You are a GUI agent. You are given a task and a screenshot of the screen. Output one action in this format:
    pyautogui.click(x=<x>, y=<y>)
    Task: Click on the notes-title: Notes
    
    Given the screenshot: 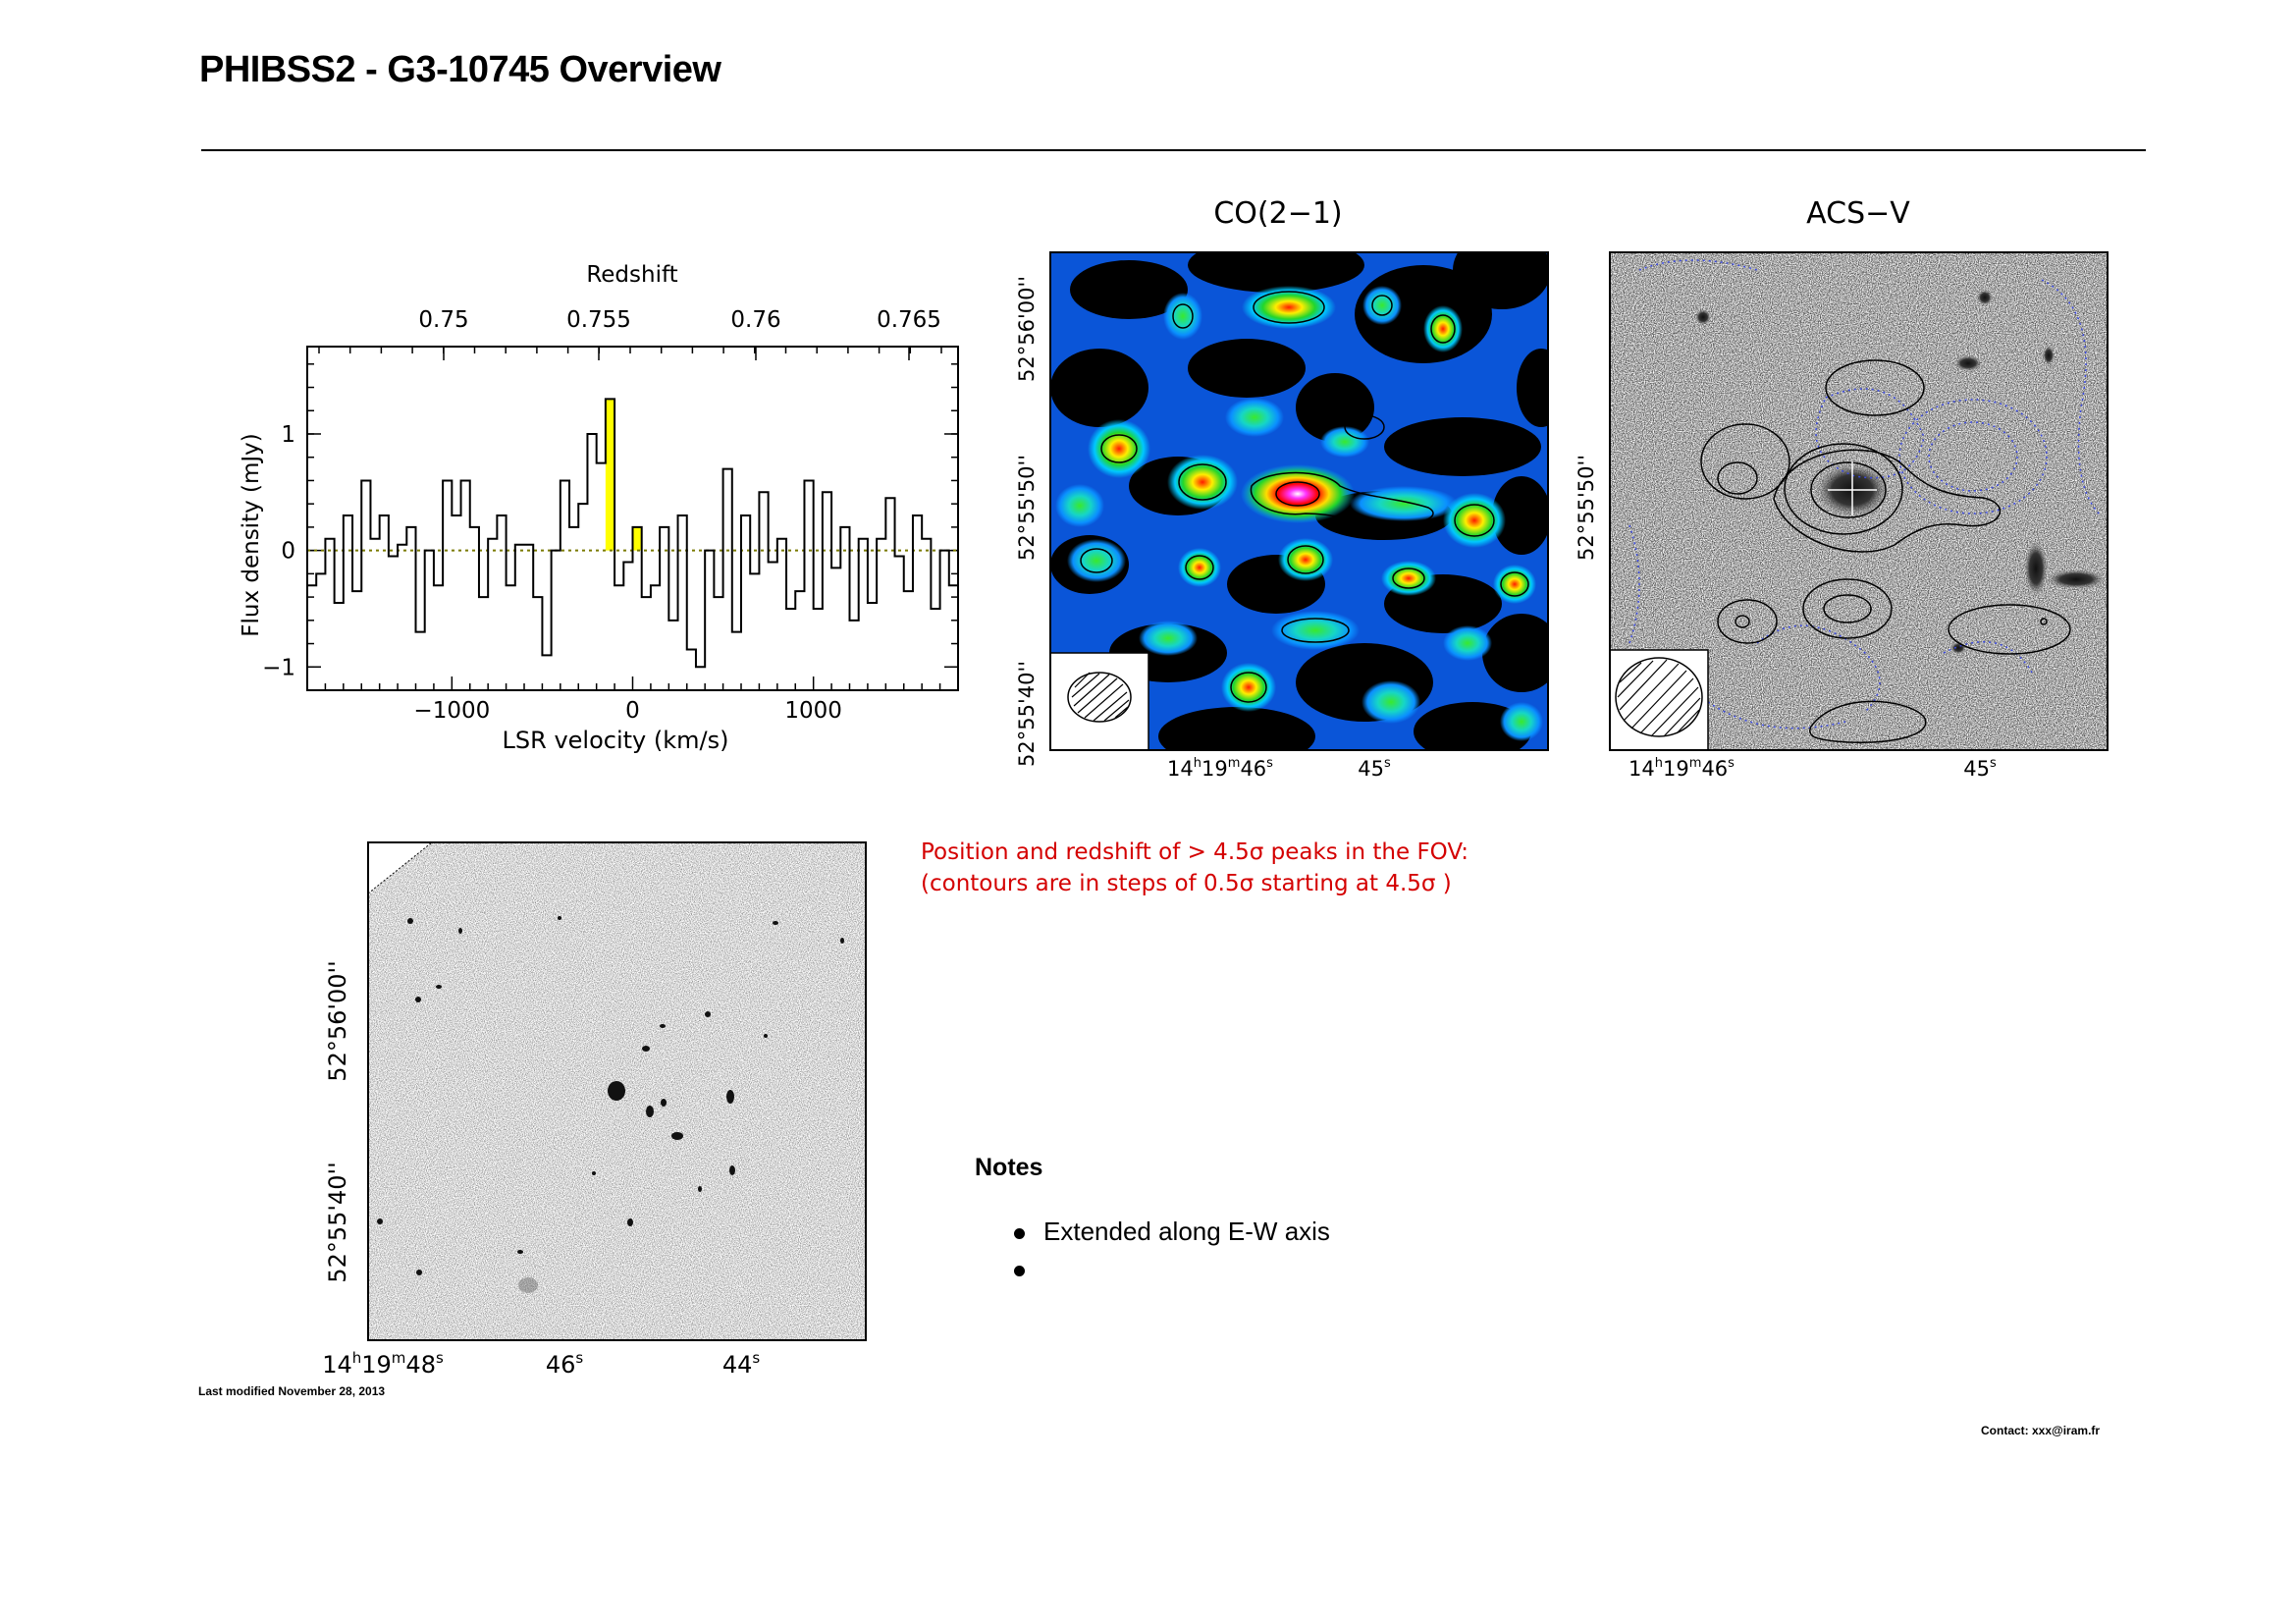 What is the action you would take?
    pyautogui.click(x=1009, y=1167)
    